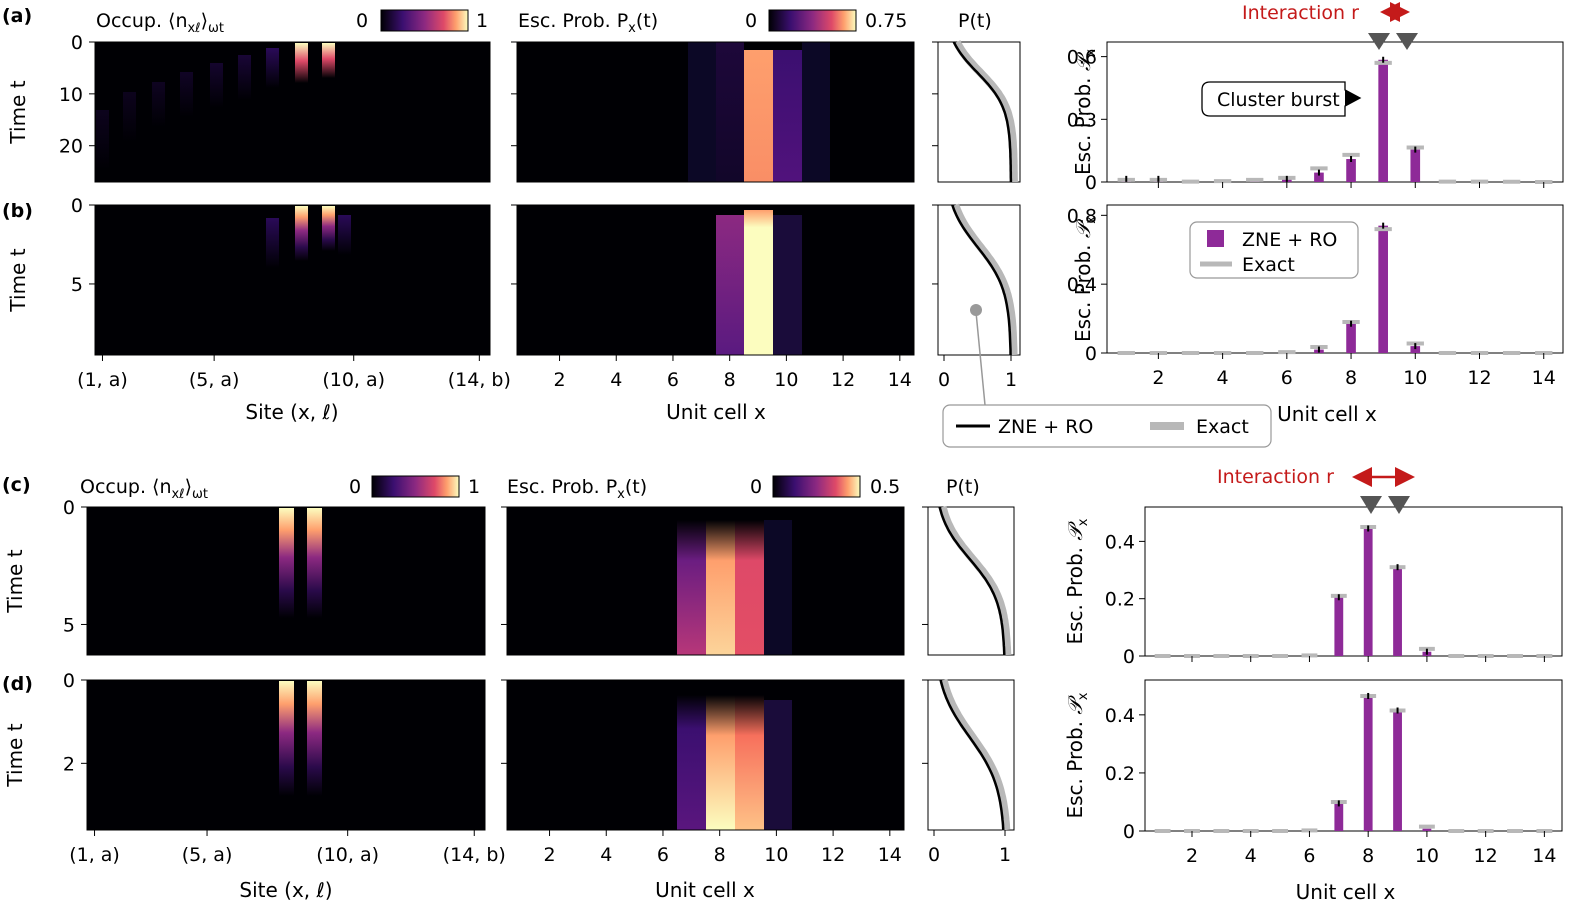 The height and width of the screenshot is (910, 1577). What do you see at coordinates (1085, 279) in the screenshot?
I see `bar-ylabel-1: Esc. Prob. 𝒫x` at bounding box center [1085, 279].